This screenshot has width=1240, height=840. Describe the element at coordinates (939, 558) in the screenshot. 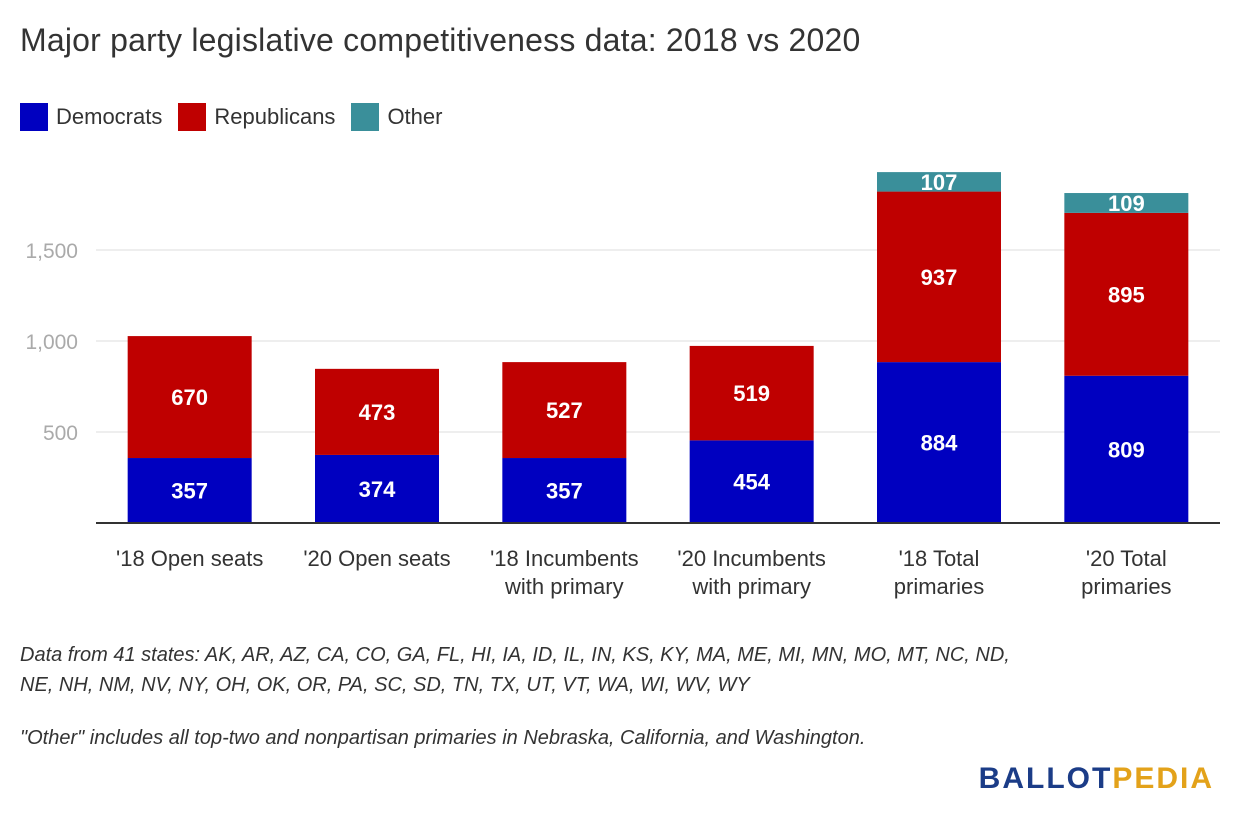

I see `x-tick-label: '18 Total` at that location.